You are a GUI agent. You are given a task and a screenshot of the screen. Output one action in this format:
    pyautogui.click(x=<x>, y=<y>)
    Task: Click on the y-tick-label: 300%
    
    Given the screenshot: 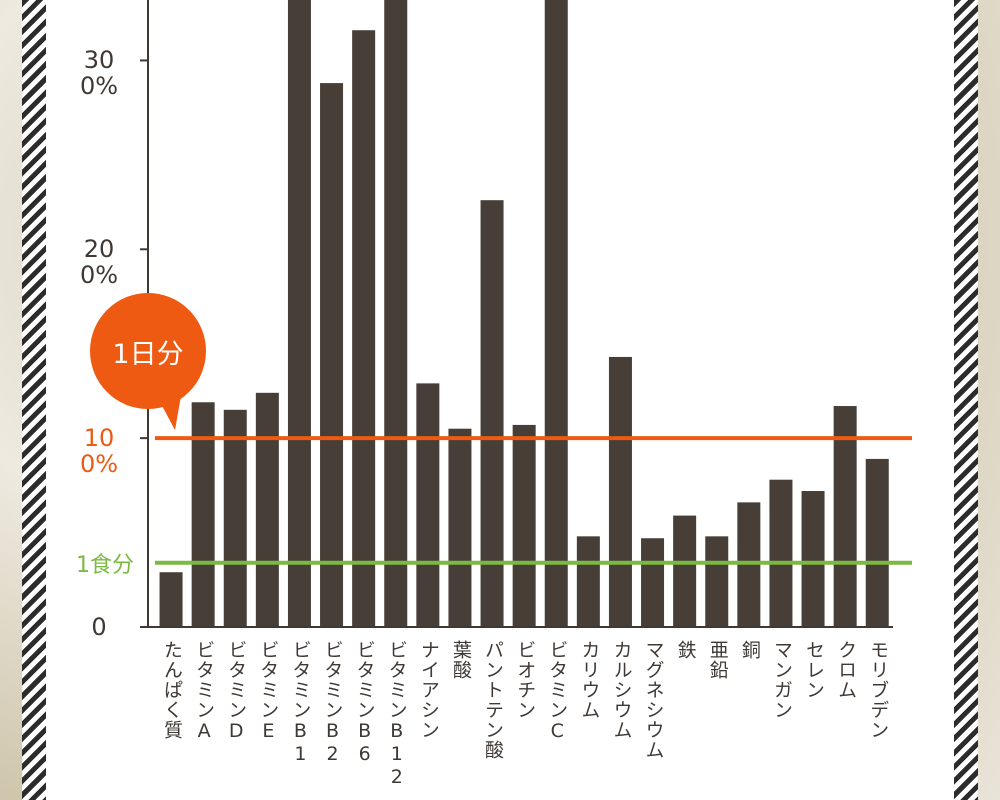 What is the action you would take?
    pyautogui.click(x=99, y=73)
    